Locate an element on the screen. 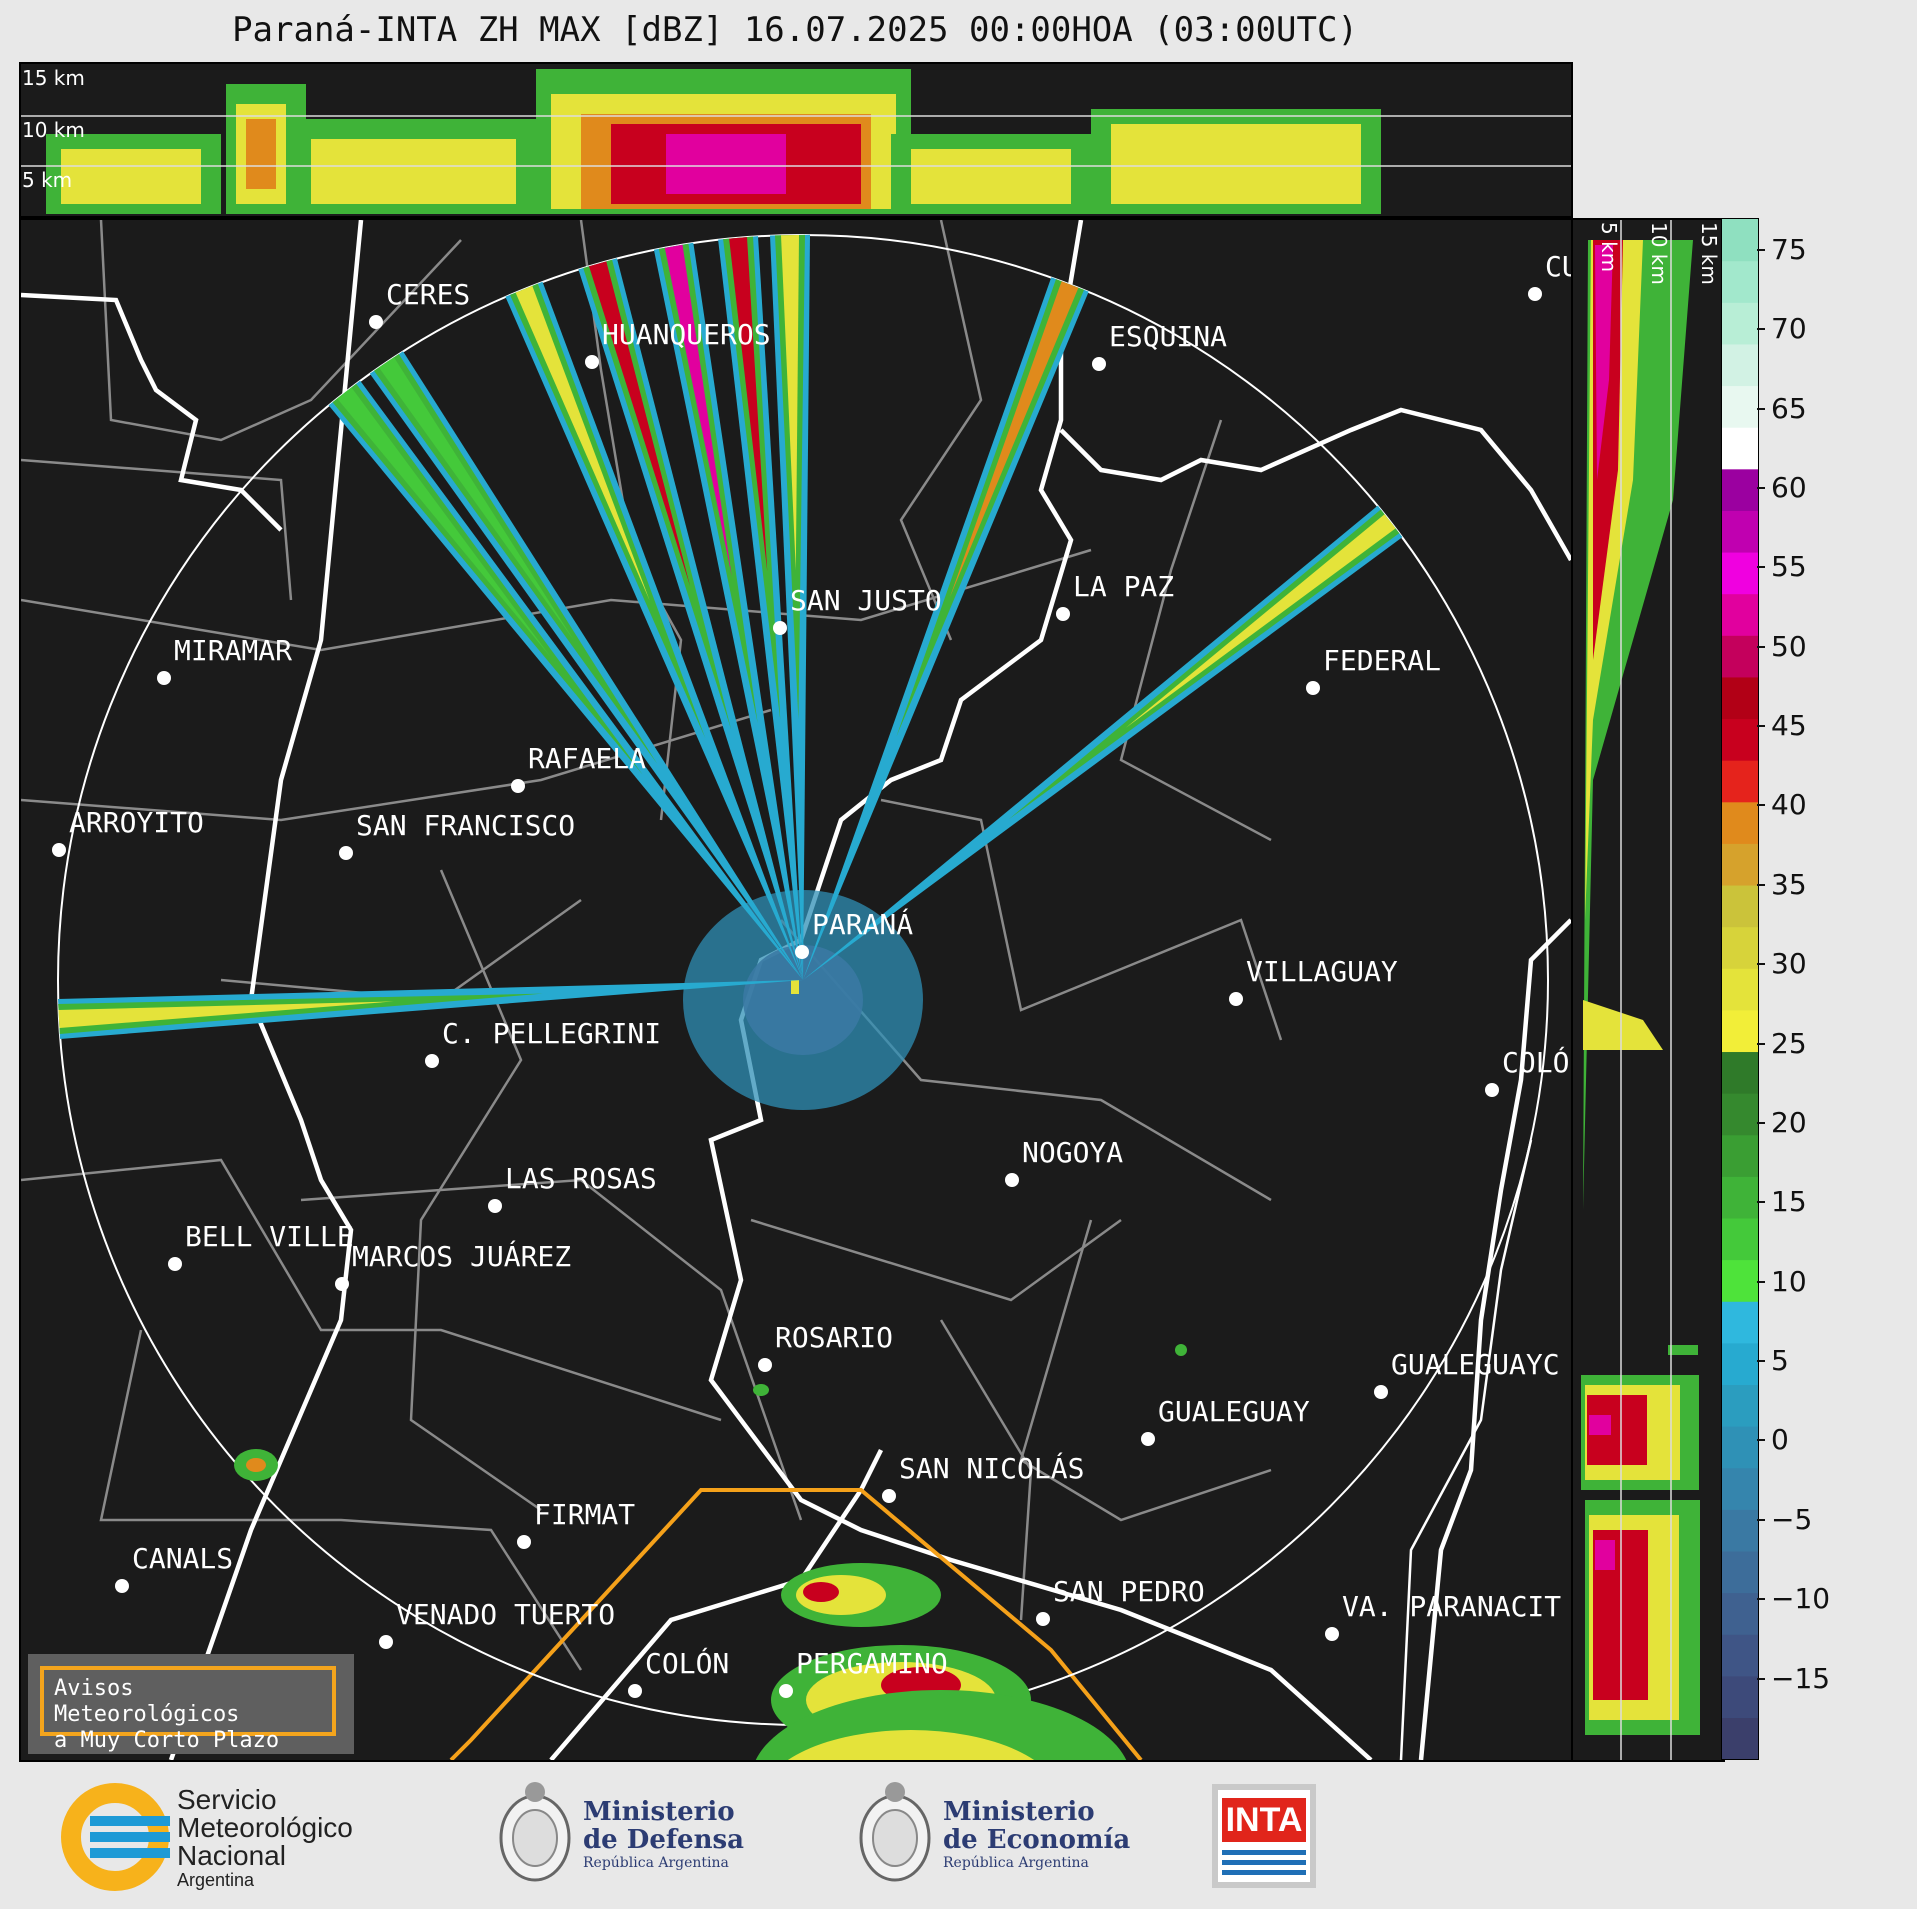 This screenshot has width=1917, height=1909. smn-line1: Servicio is located at coordinates (227, 1799).